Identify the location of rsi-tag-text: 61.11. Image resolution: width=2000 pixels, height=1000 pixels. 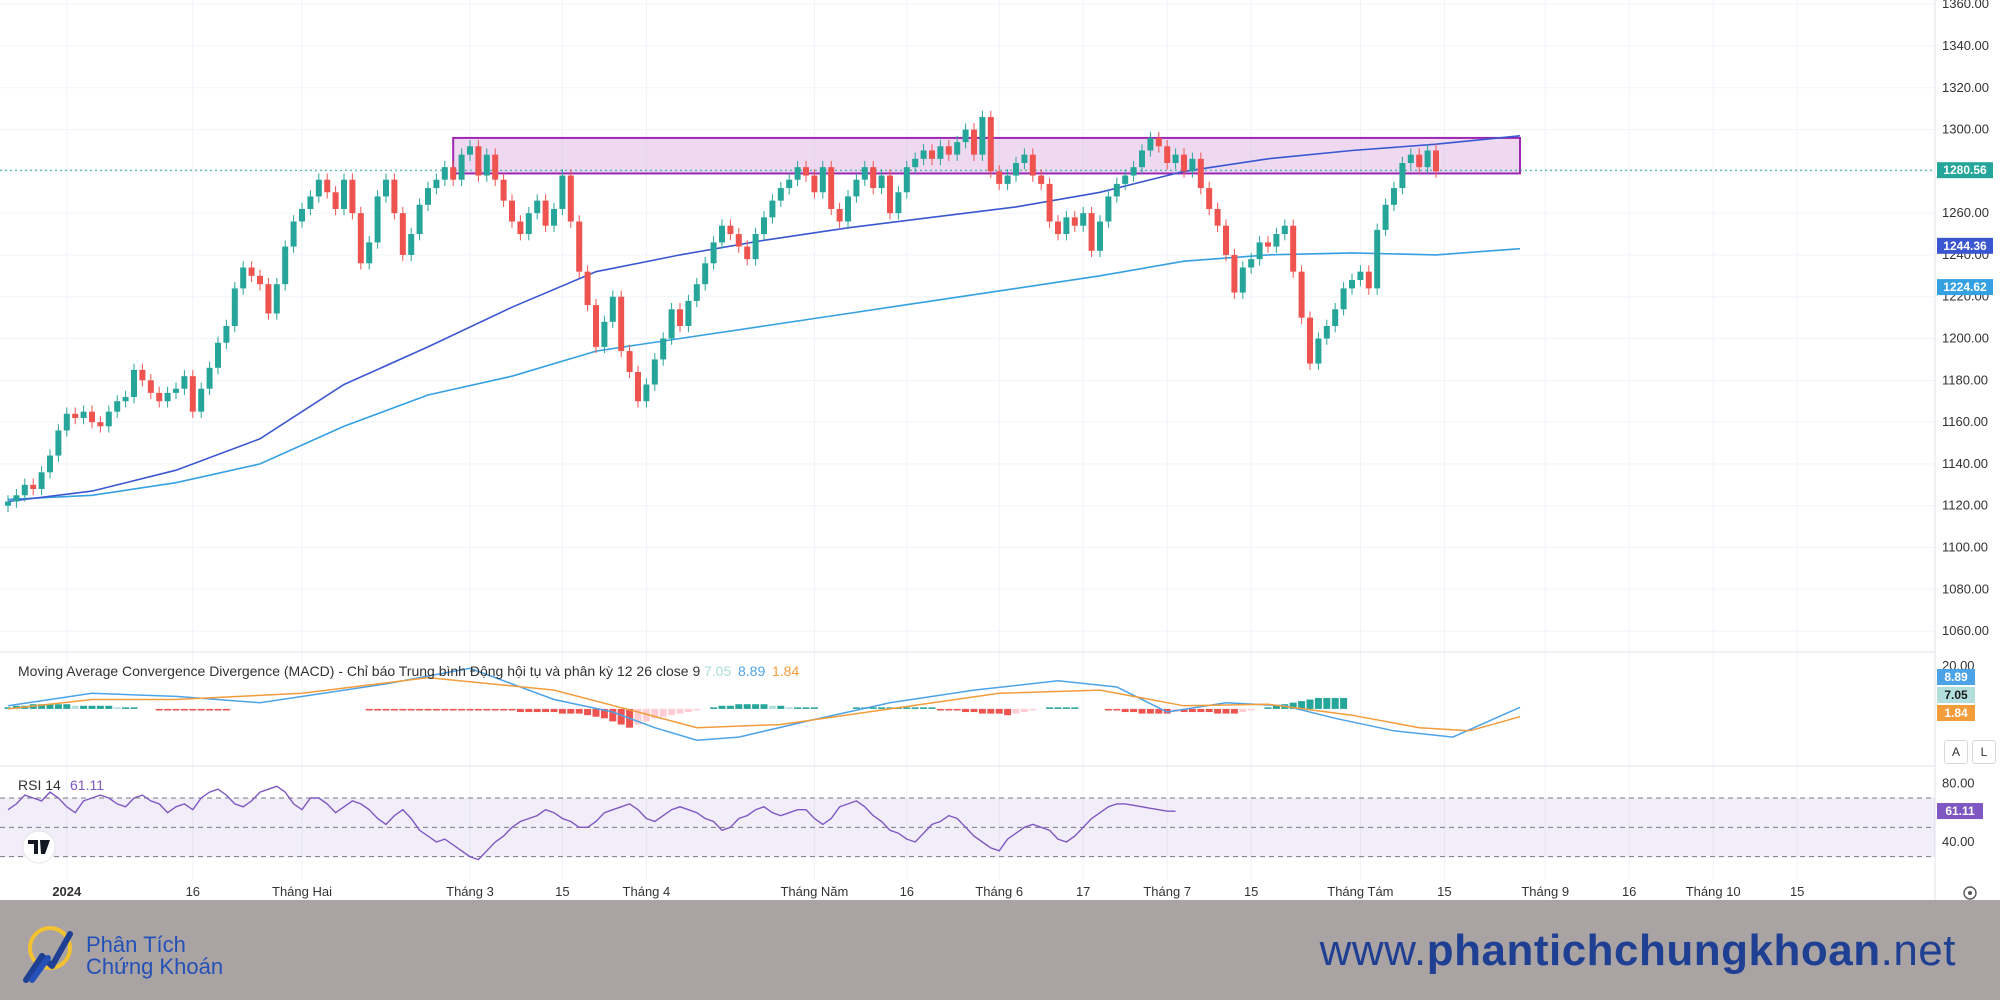
(1960, 811).